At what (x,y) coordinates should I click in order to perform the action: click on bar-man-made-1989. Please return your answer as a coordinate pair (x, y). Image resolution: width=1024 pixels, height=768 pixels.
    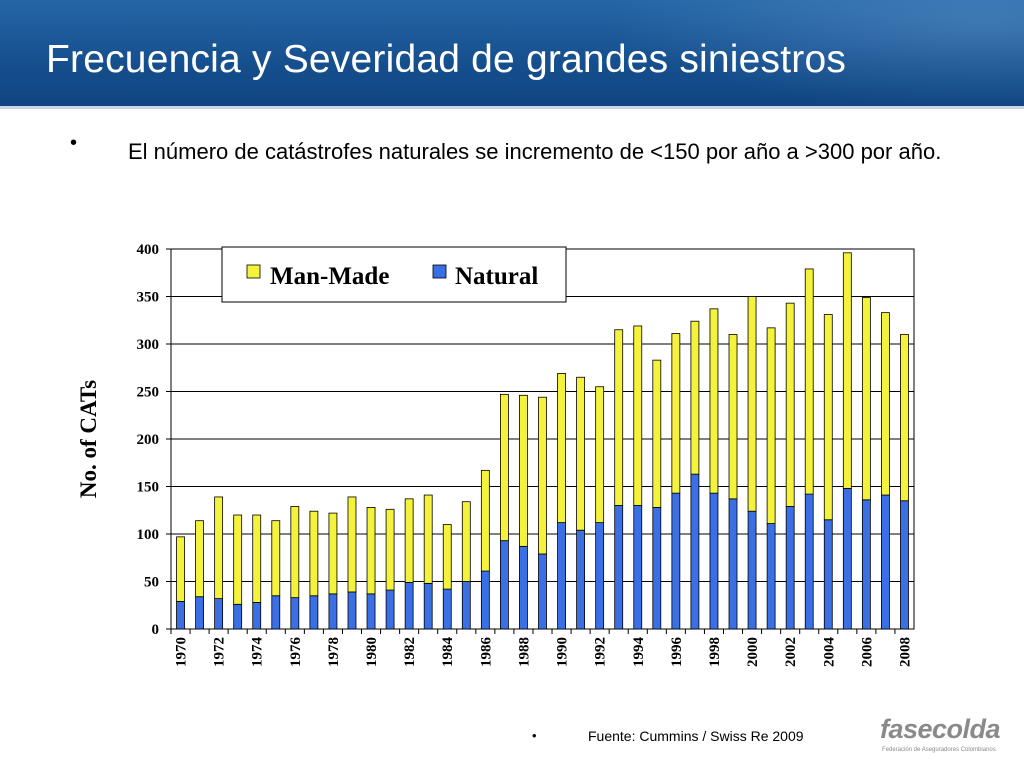
    Looking at the image, I should click on (542, 475).